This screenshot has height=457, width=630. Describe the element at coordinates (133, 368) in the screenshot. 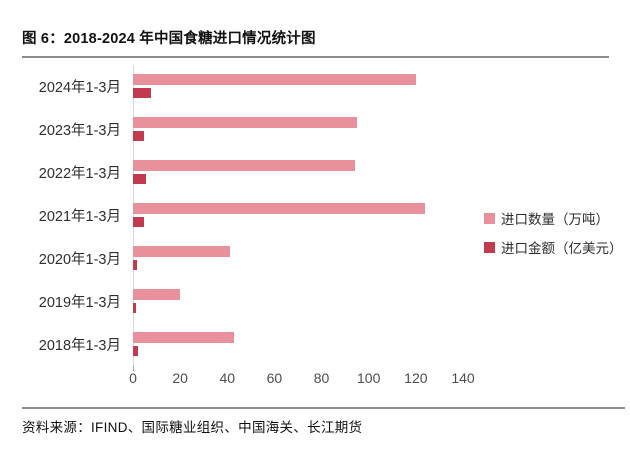

I see `x-axis-zero-tick` at that location.